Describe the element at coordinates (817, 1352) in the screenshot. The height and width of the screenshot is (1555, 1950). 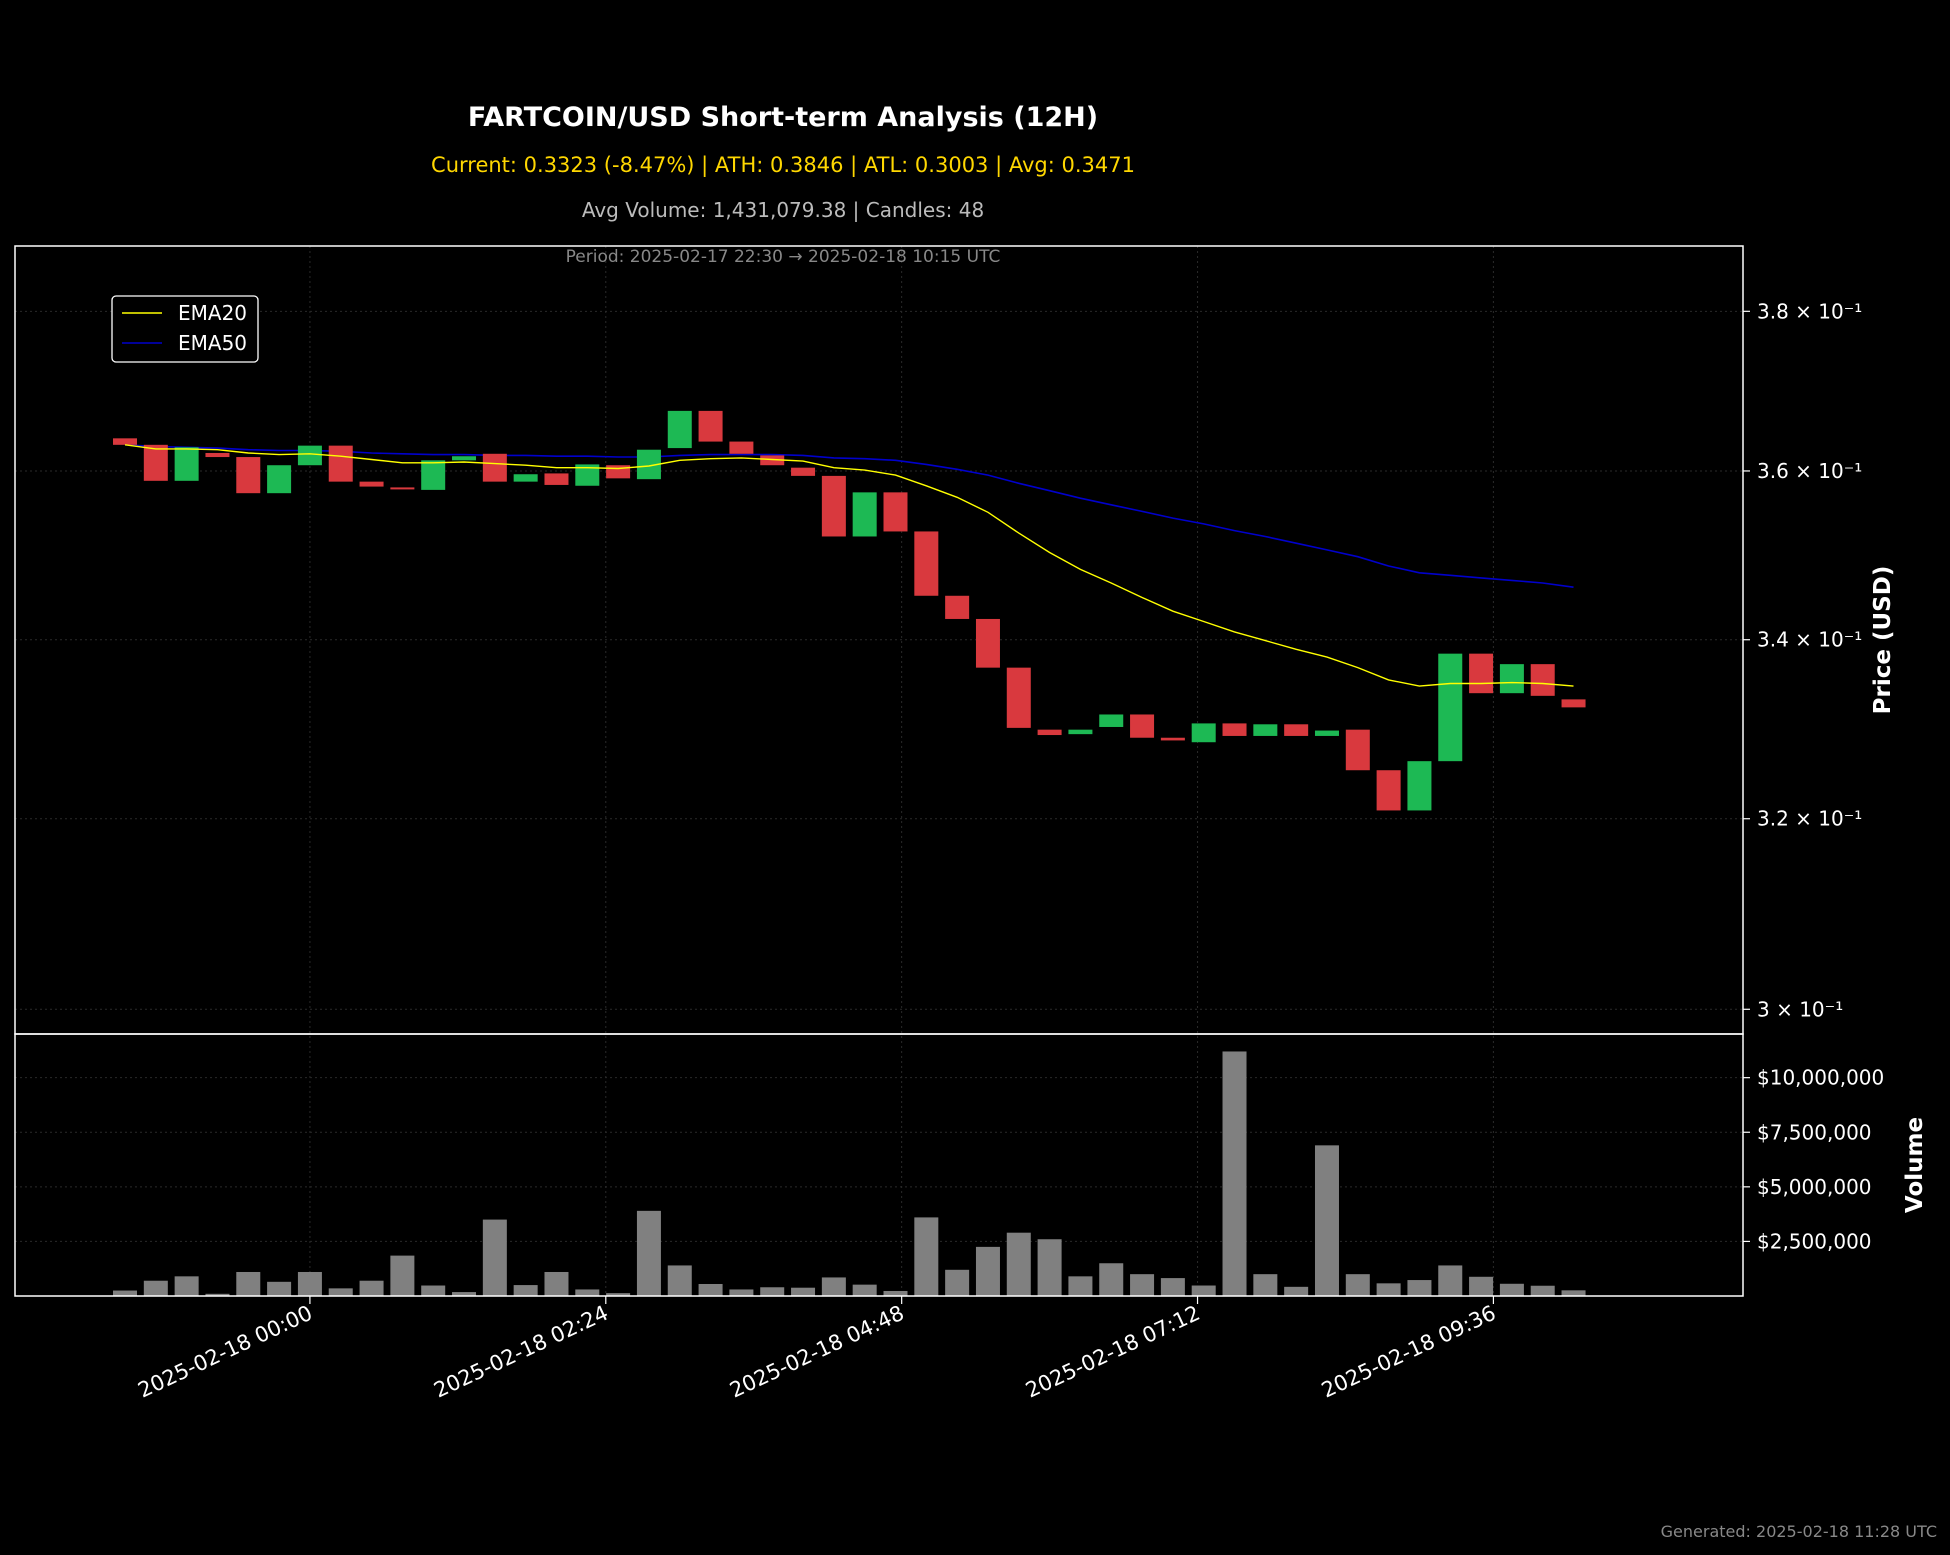
I see `x-tick-label: 2025-02-18 04:48` at that location.